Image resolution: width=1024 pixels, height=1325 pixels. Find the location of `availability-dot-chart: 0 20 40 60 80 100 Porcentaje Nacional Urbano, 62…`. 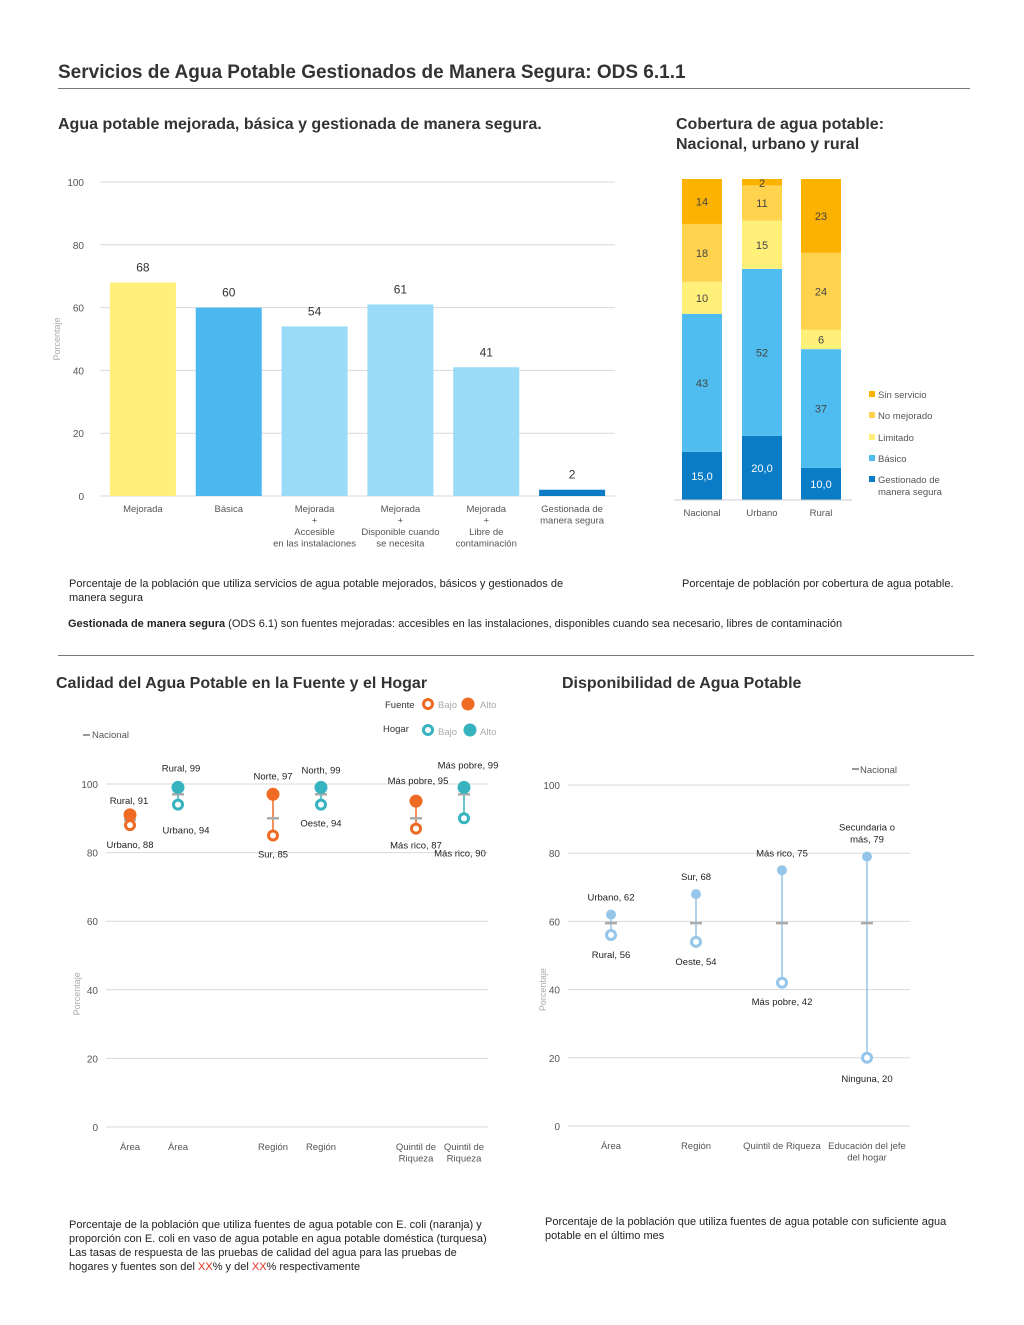

availability-dot-chart: 0 20 40 60 80 100 Porcentaje Nacional Urbano, 62… is located at coordinates (724, 964).